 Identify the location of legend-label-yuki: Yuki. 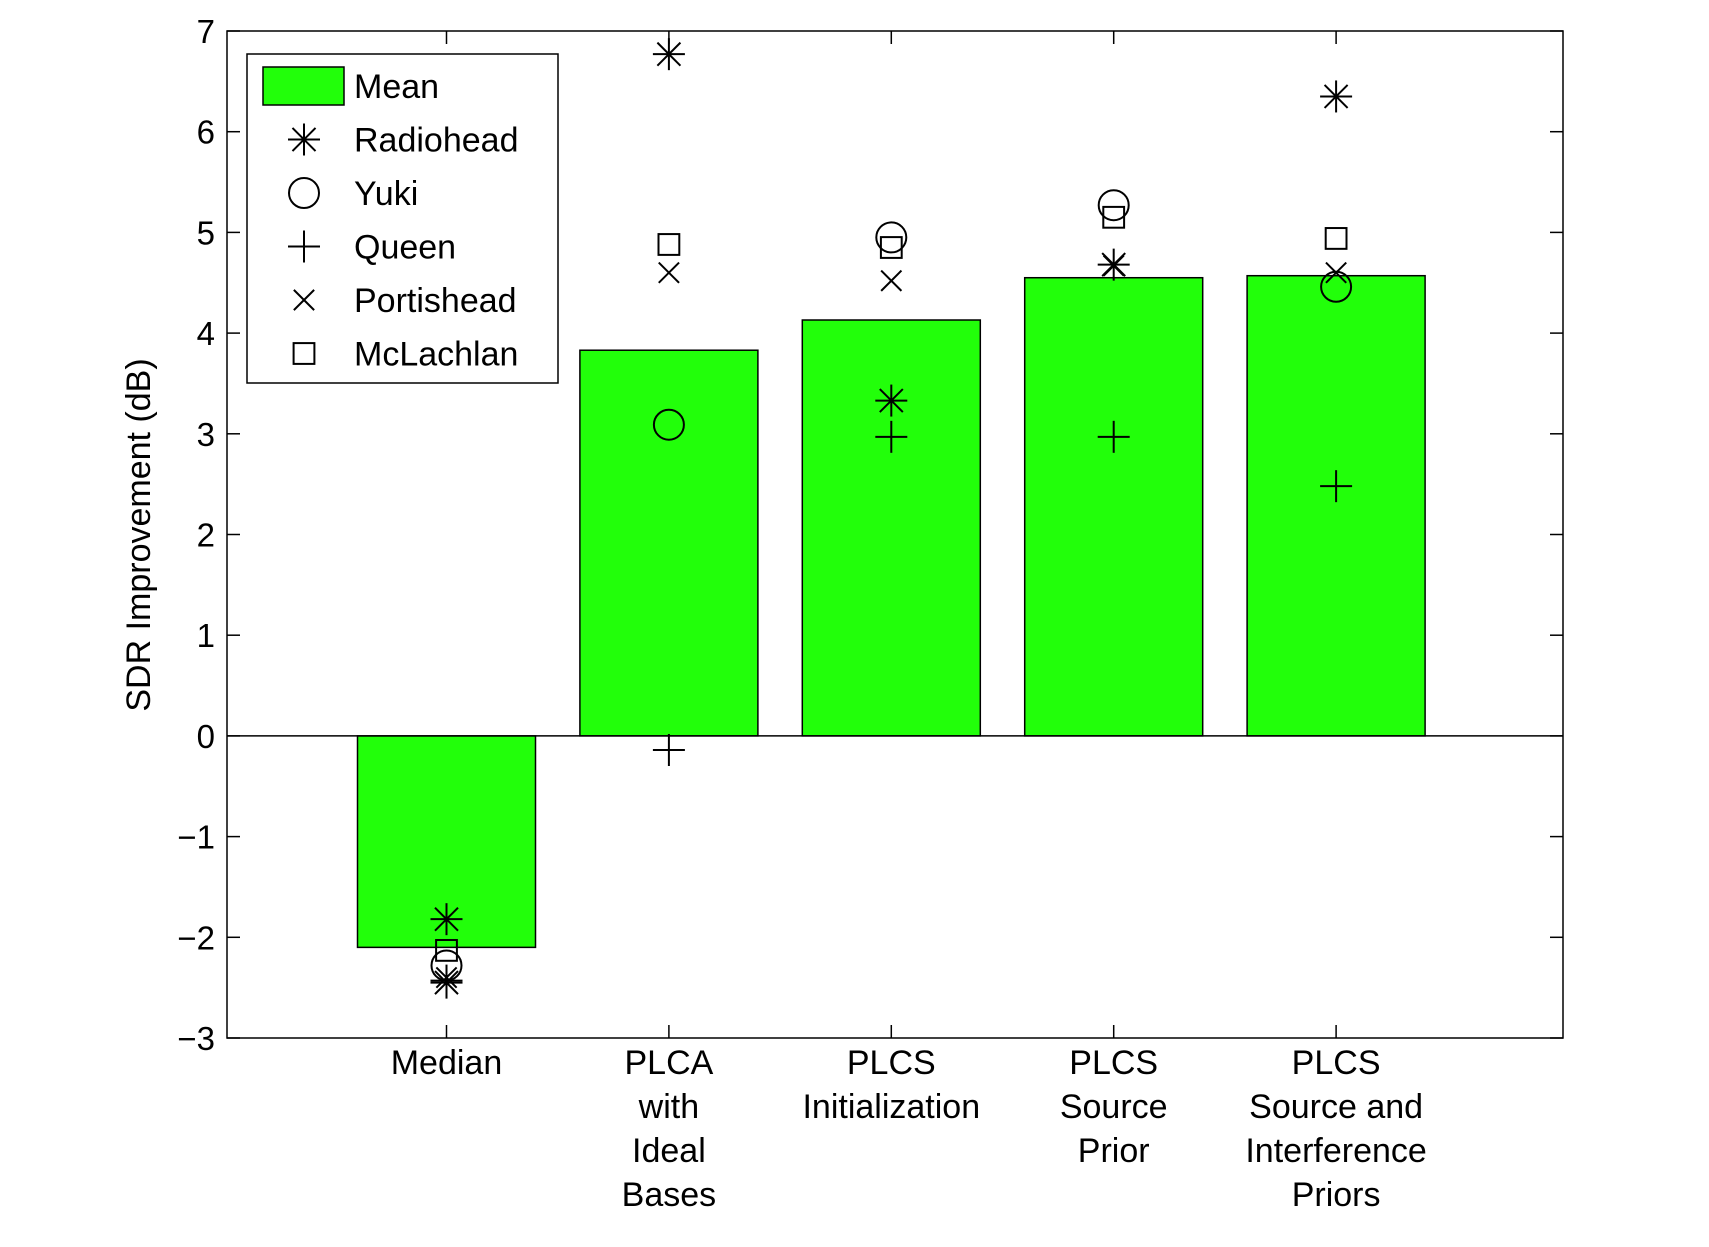
(386, 194).